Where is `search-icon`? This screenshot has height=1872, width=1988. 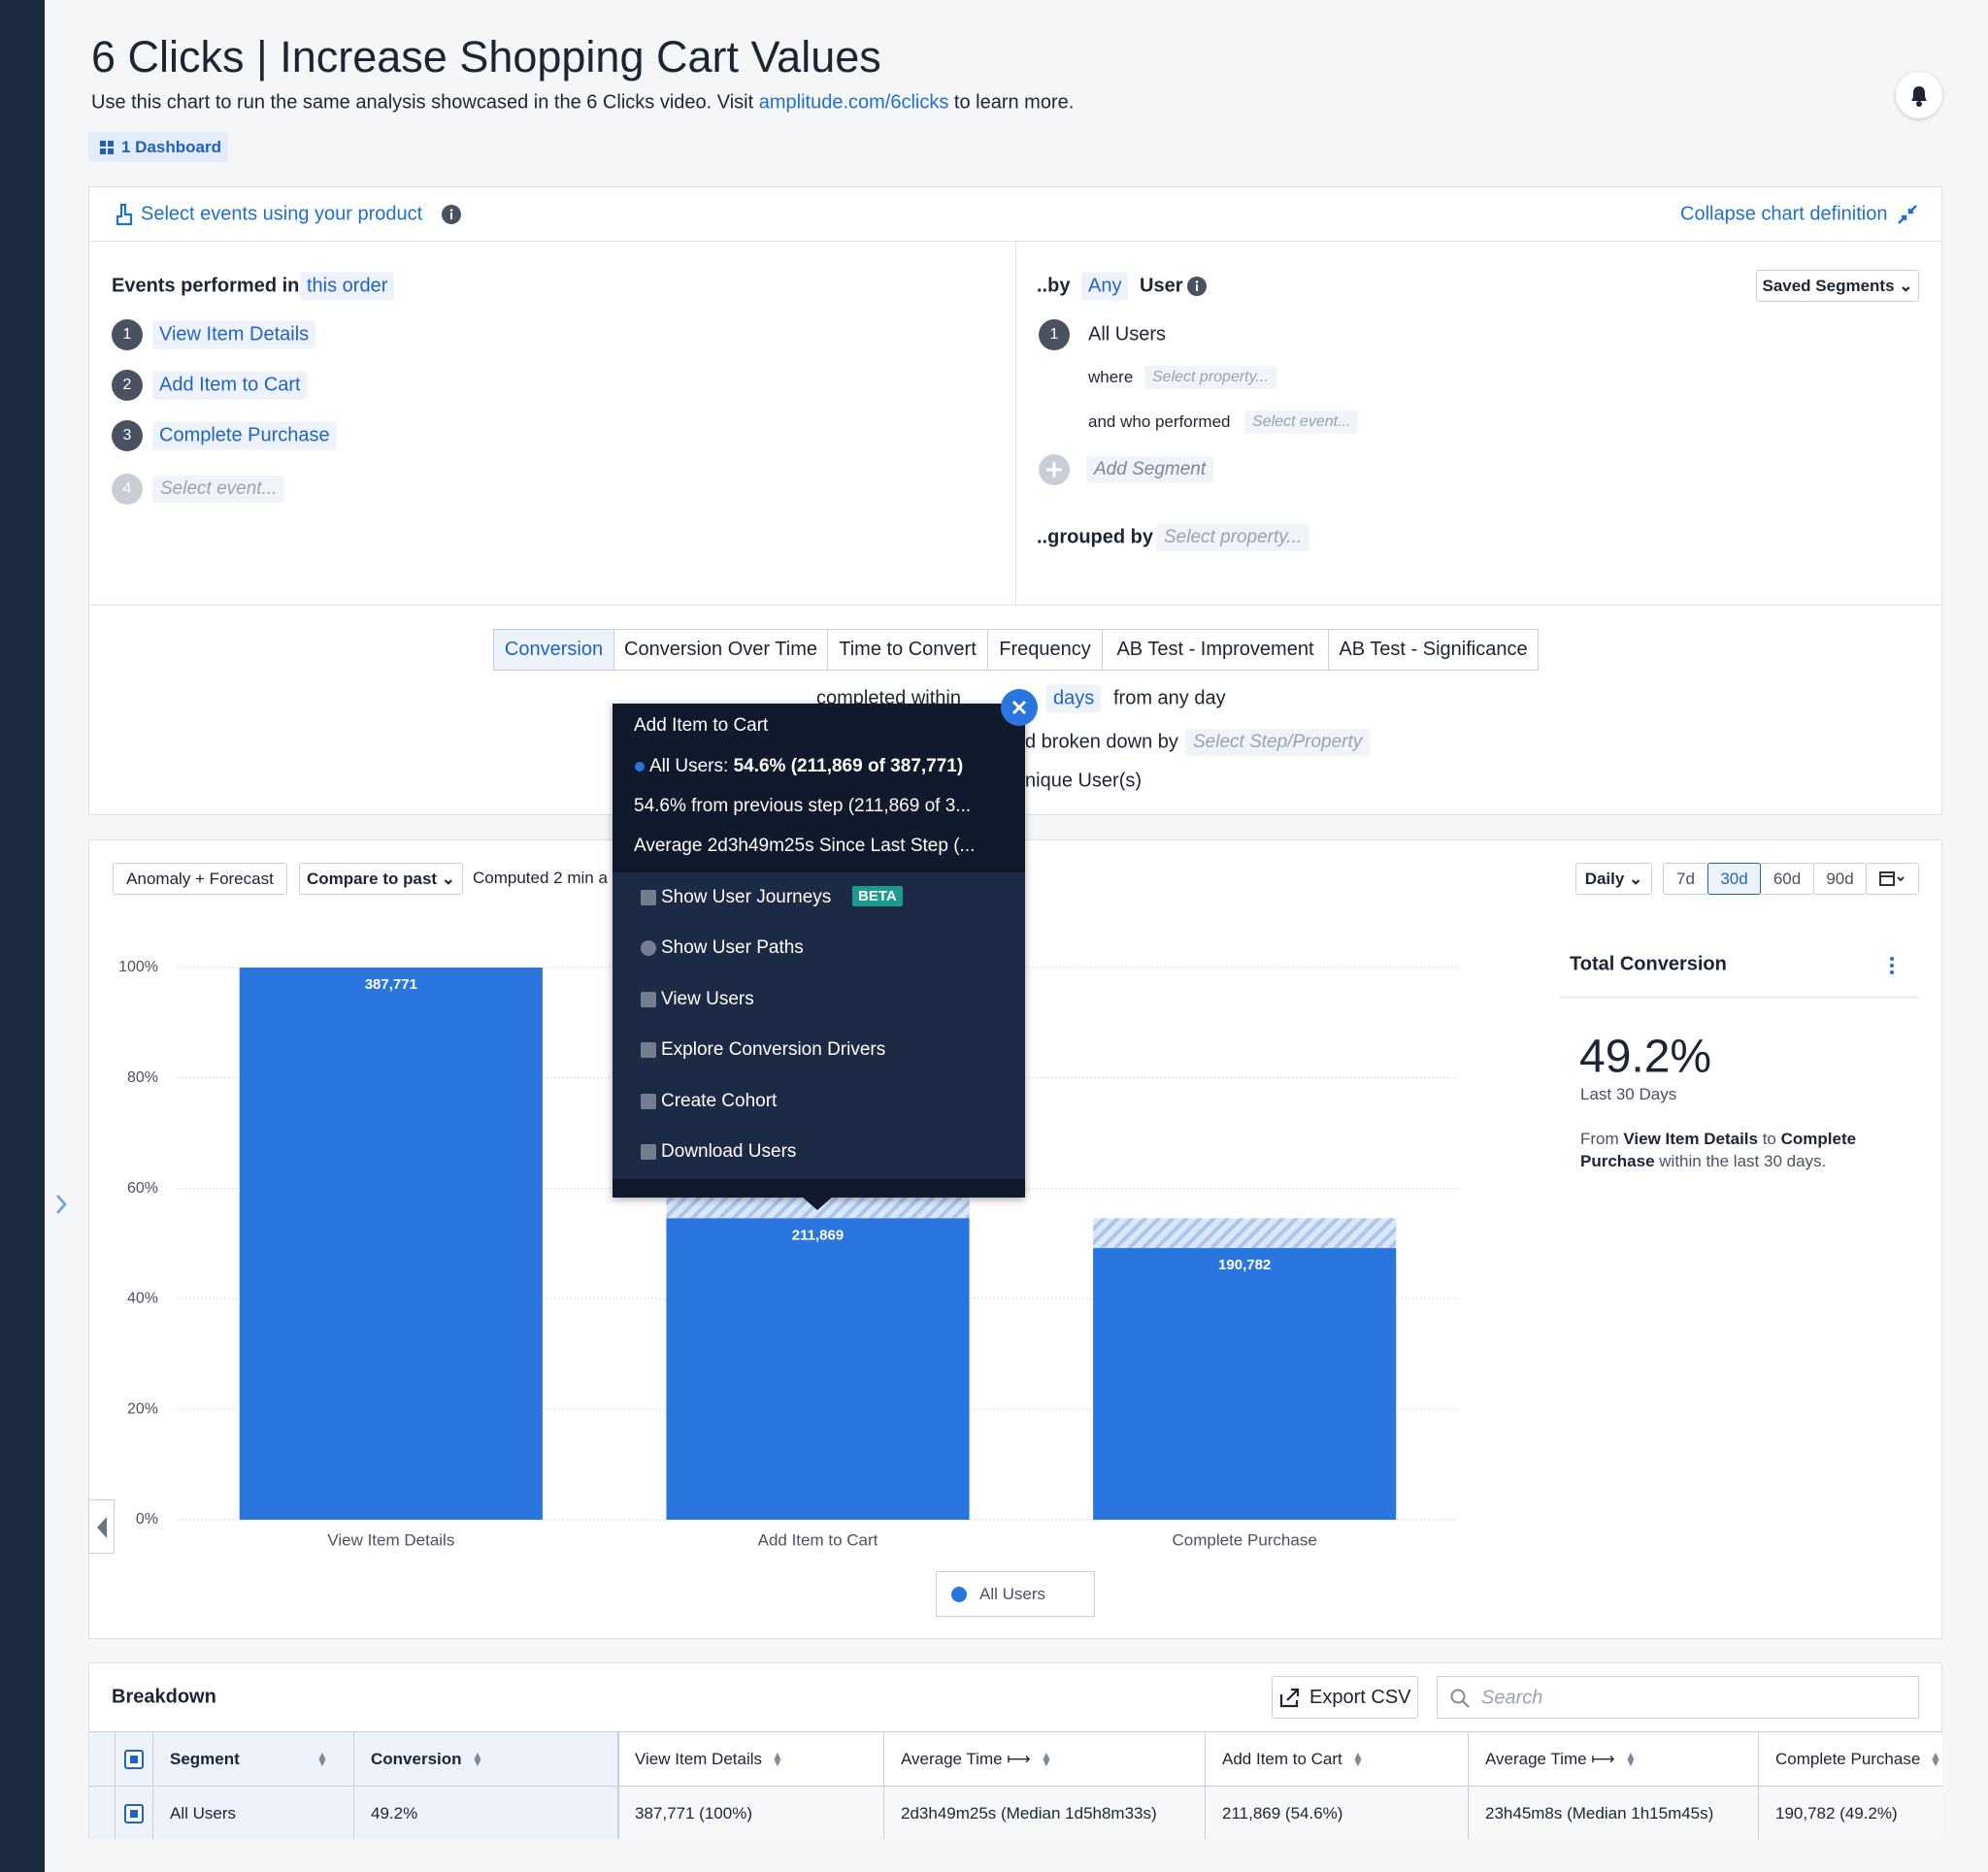
search-icon is located at coordinates (1460, 1698).